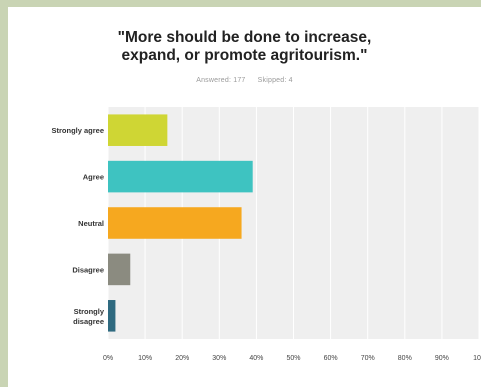  I want to click on x-tick-label: 20%, so click(182, 358).